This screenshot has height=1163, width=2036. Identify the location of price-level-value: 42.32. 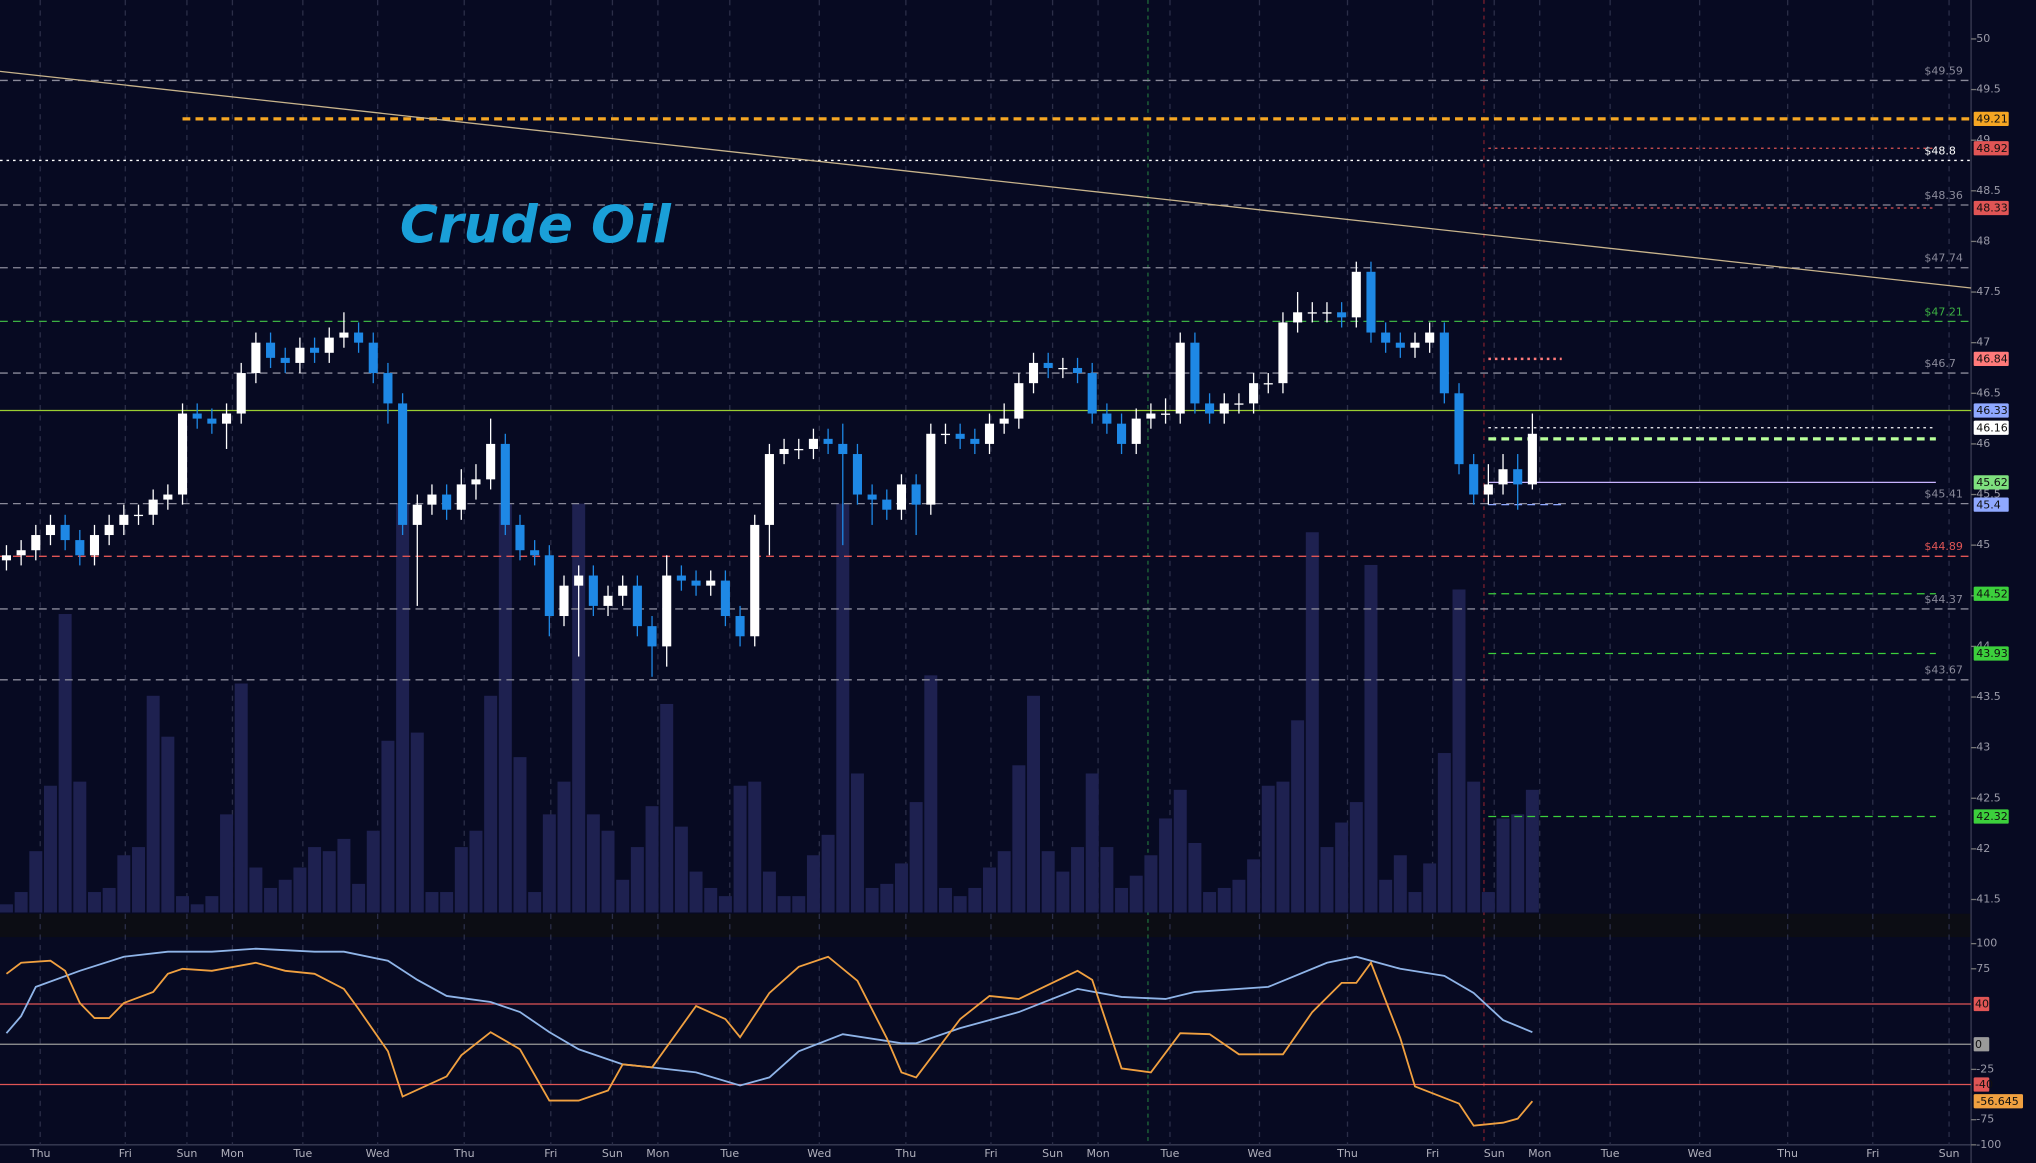
(1992, 816).